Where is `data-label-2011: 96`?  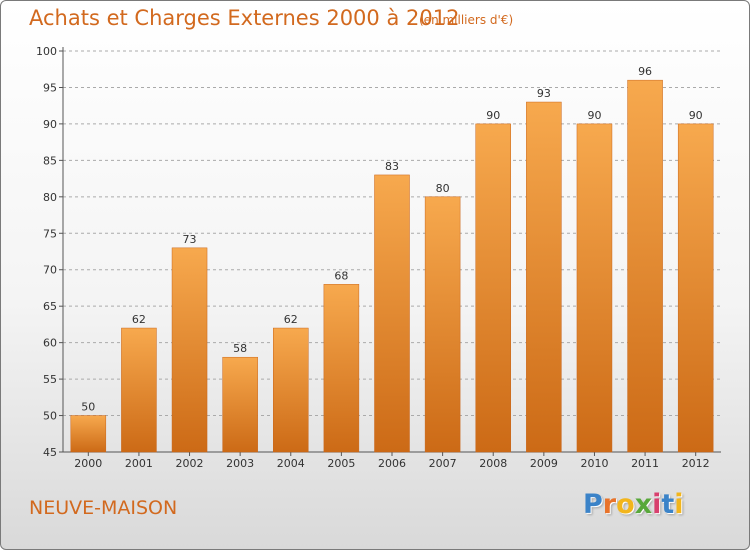 data-label-2011: 96 is located at coordinates (645, 71).